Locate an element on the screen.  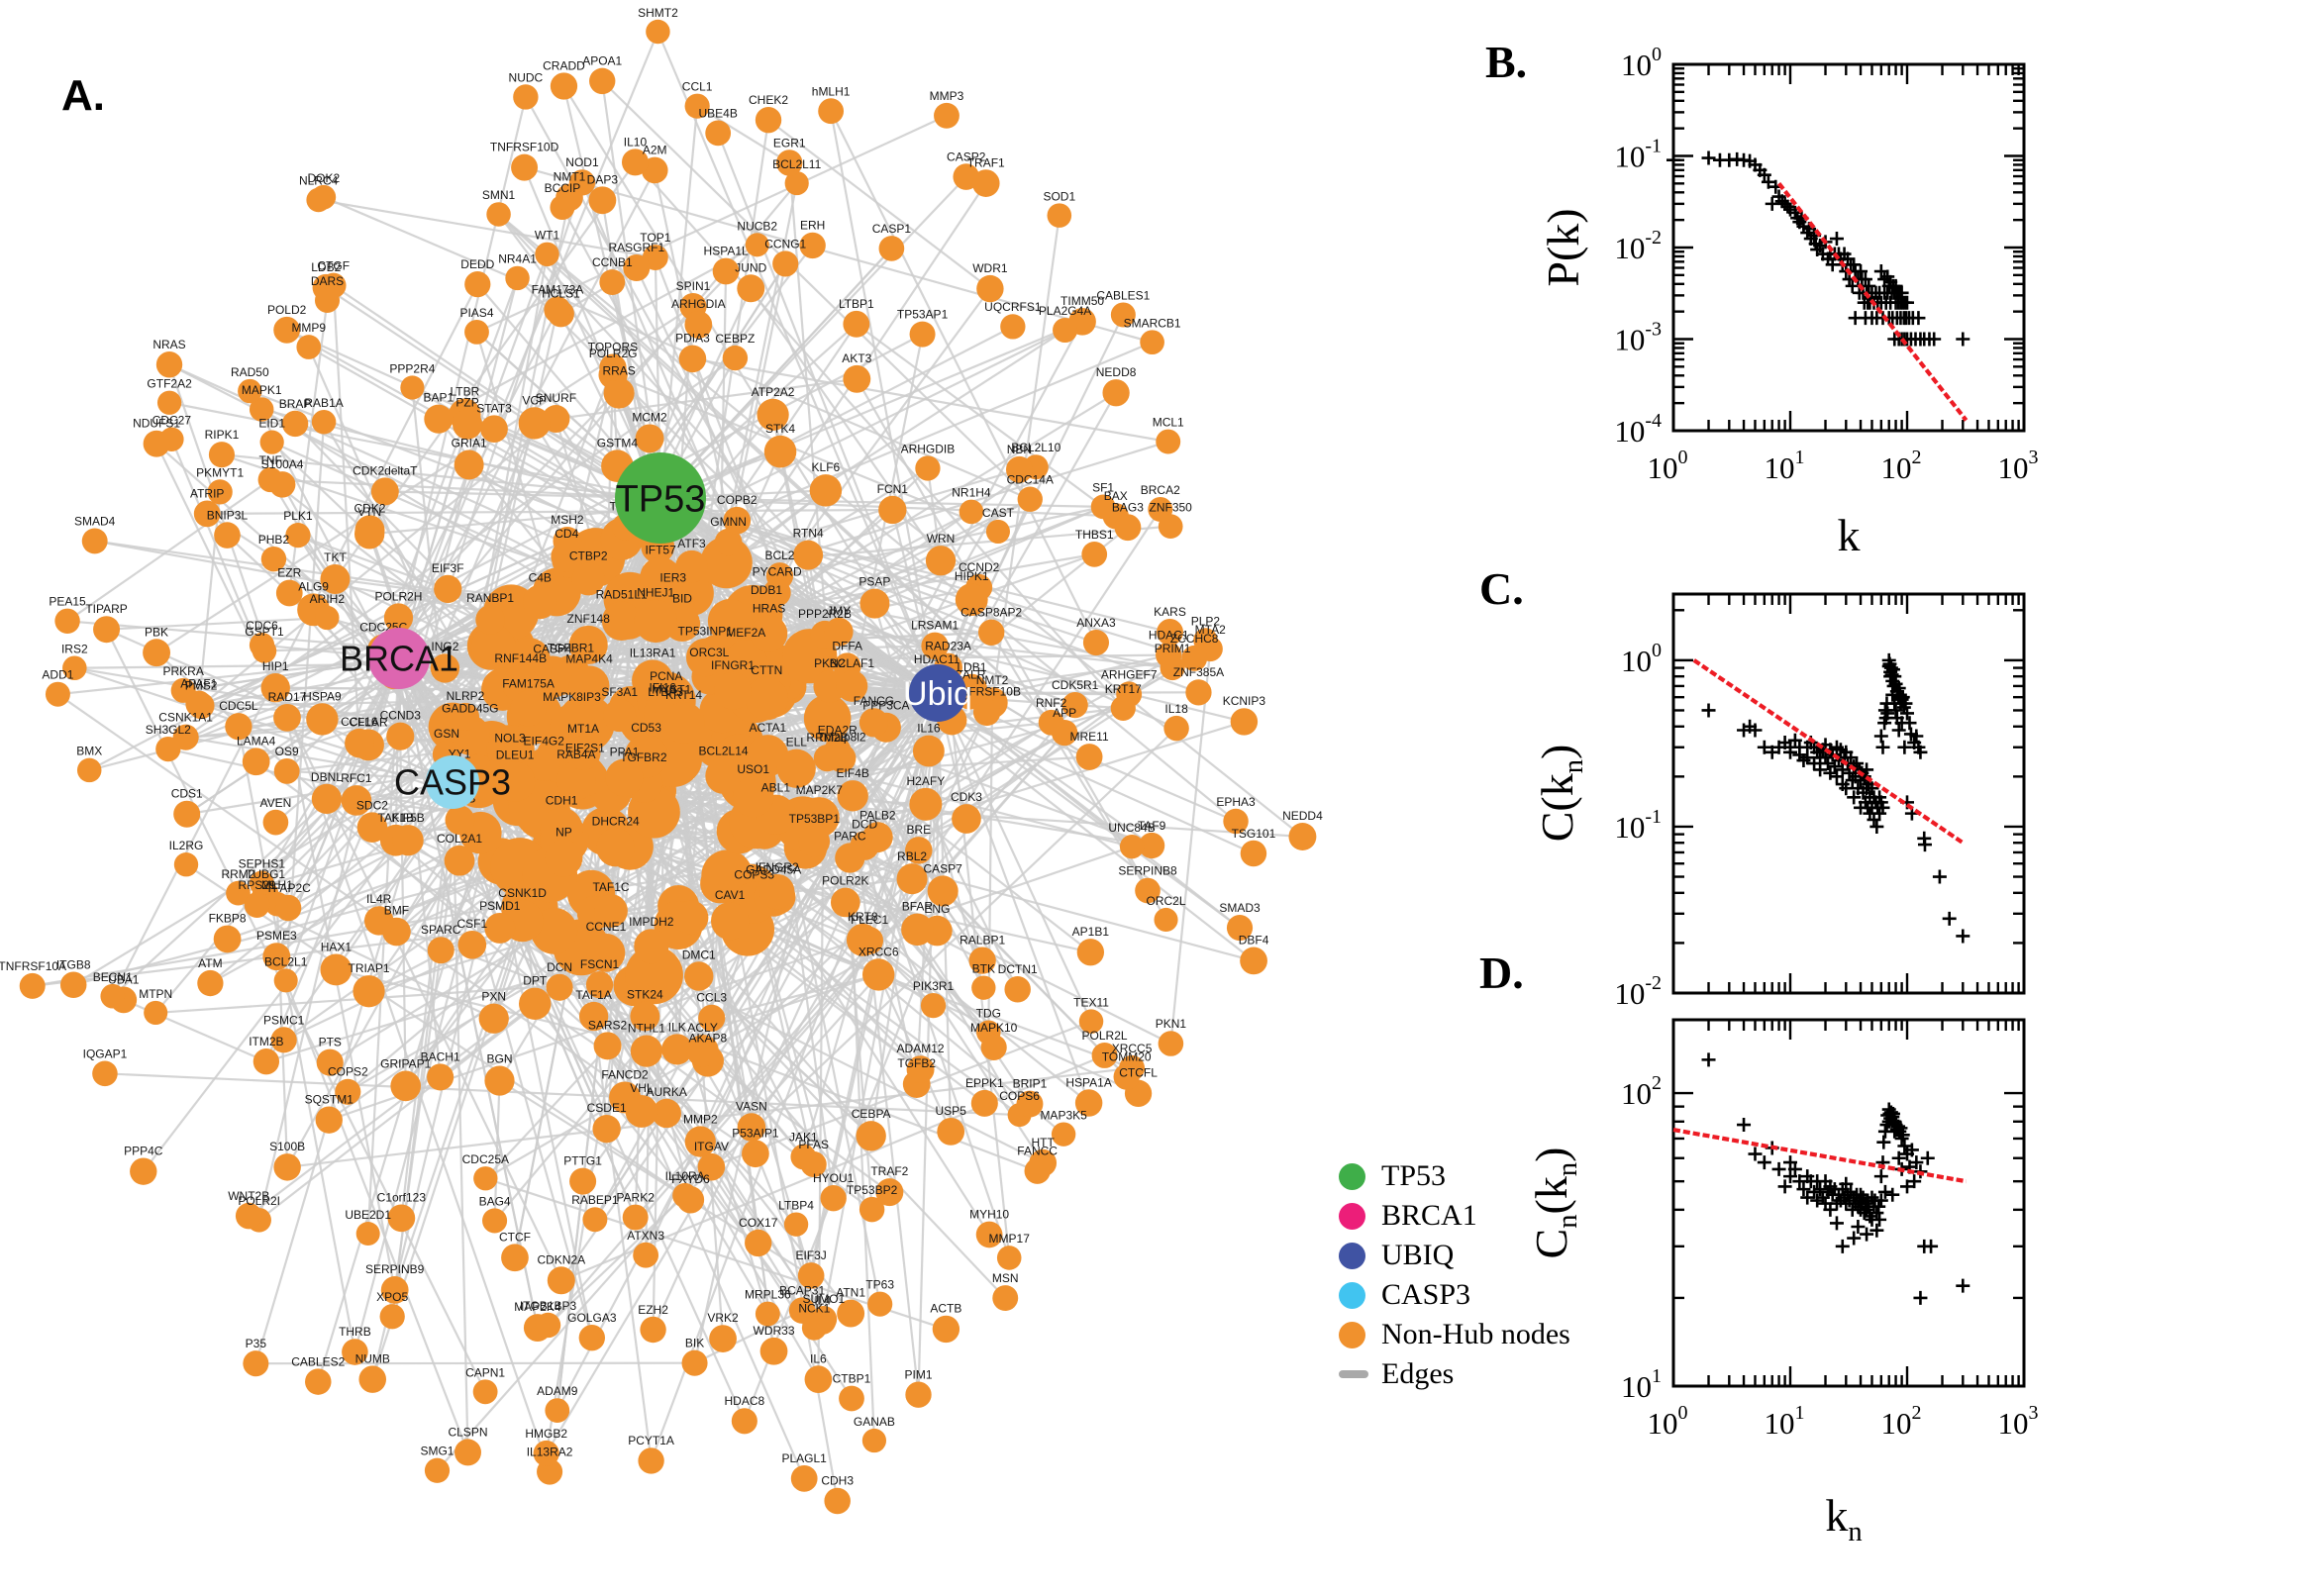
node-label: NUMB is located at coordinates (372, 1358).